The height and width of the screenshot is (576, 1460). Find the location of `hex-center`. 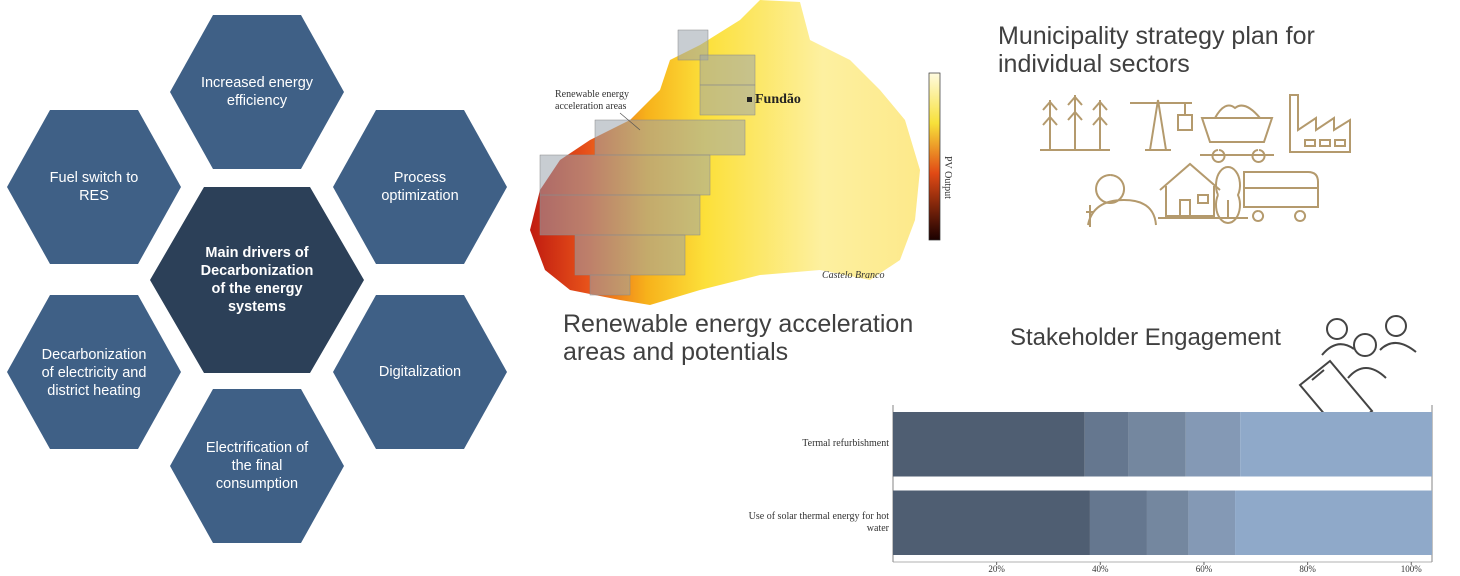

hex-center is located at coordinates (257, 280).